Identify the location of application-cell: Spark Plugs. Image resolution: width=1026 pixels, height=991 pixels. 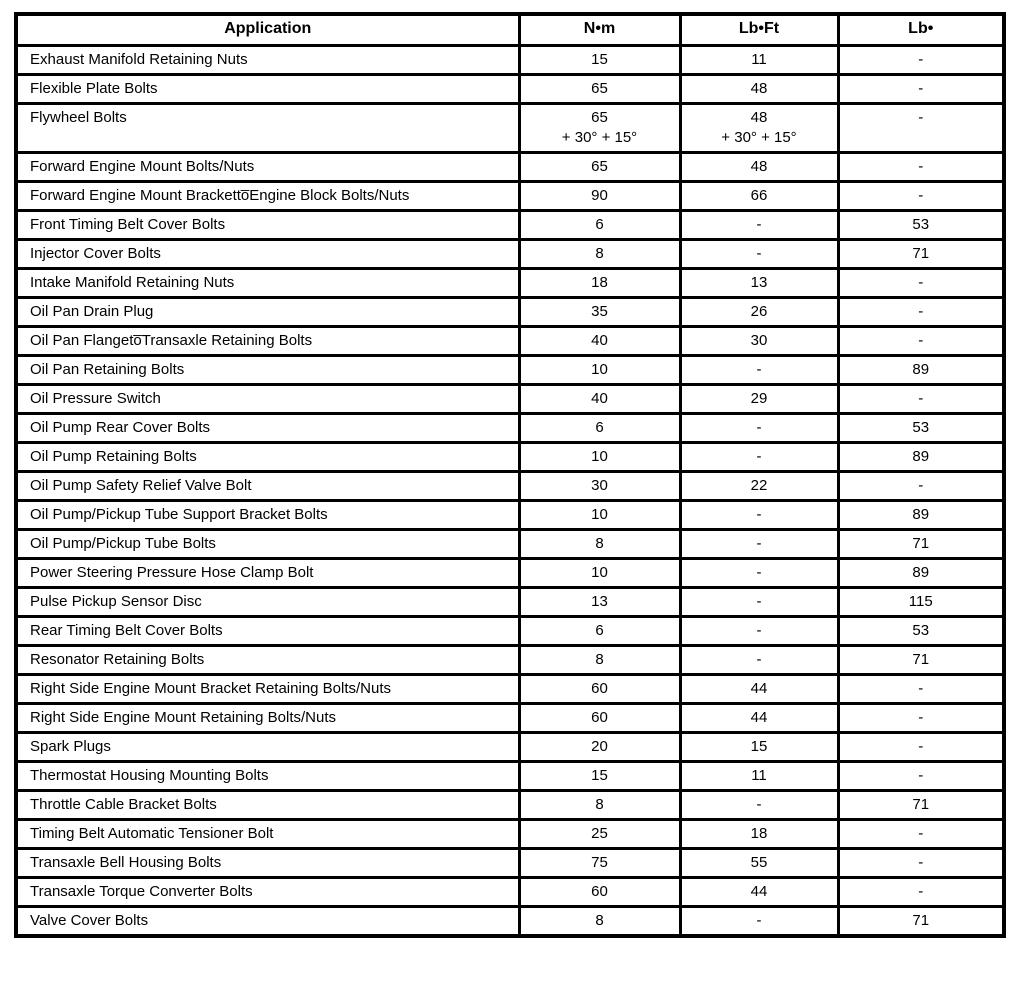
(267, 747).